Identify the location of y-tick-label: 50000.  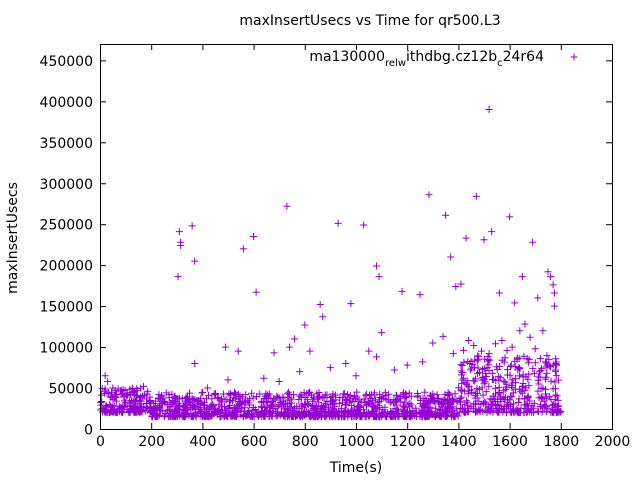
(70, 390).